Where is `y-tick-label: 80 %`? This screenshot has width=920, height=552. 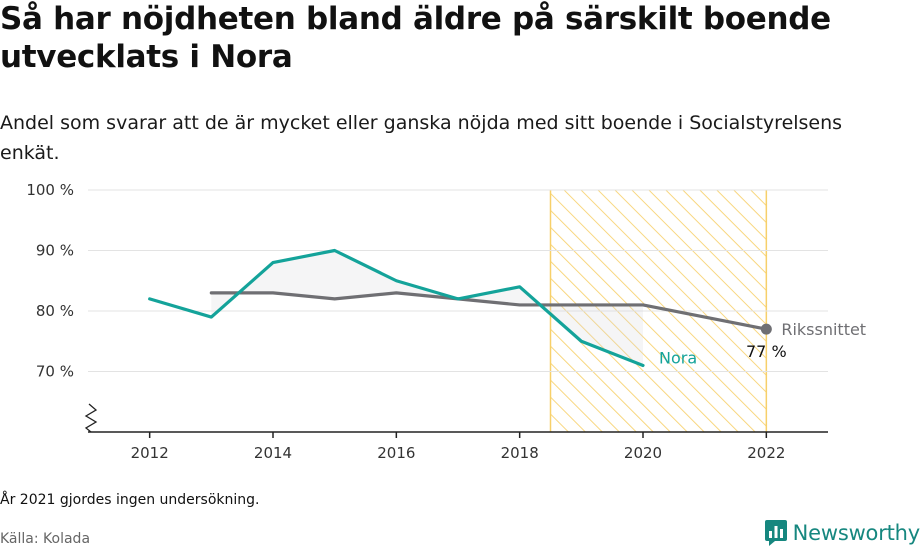 y-tick-label: 80 % is located at coordinates (55, 311).